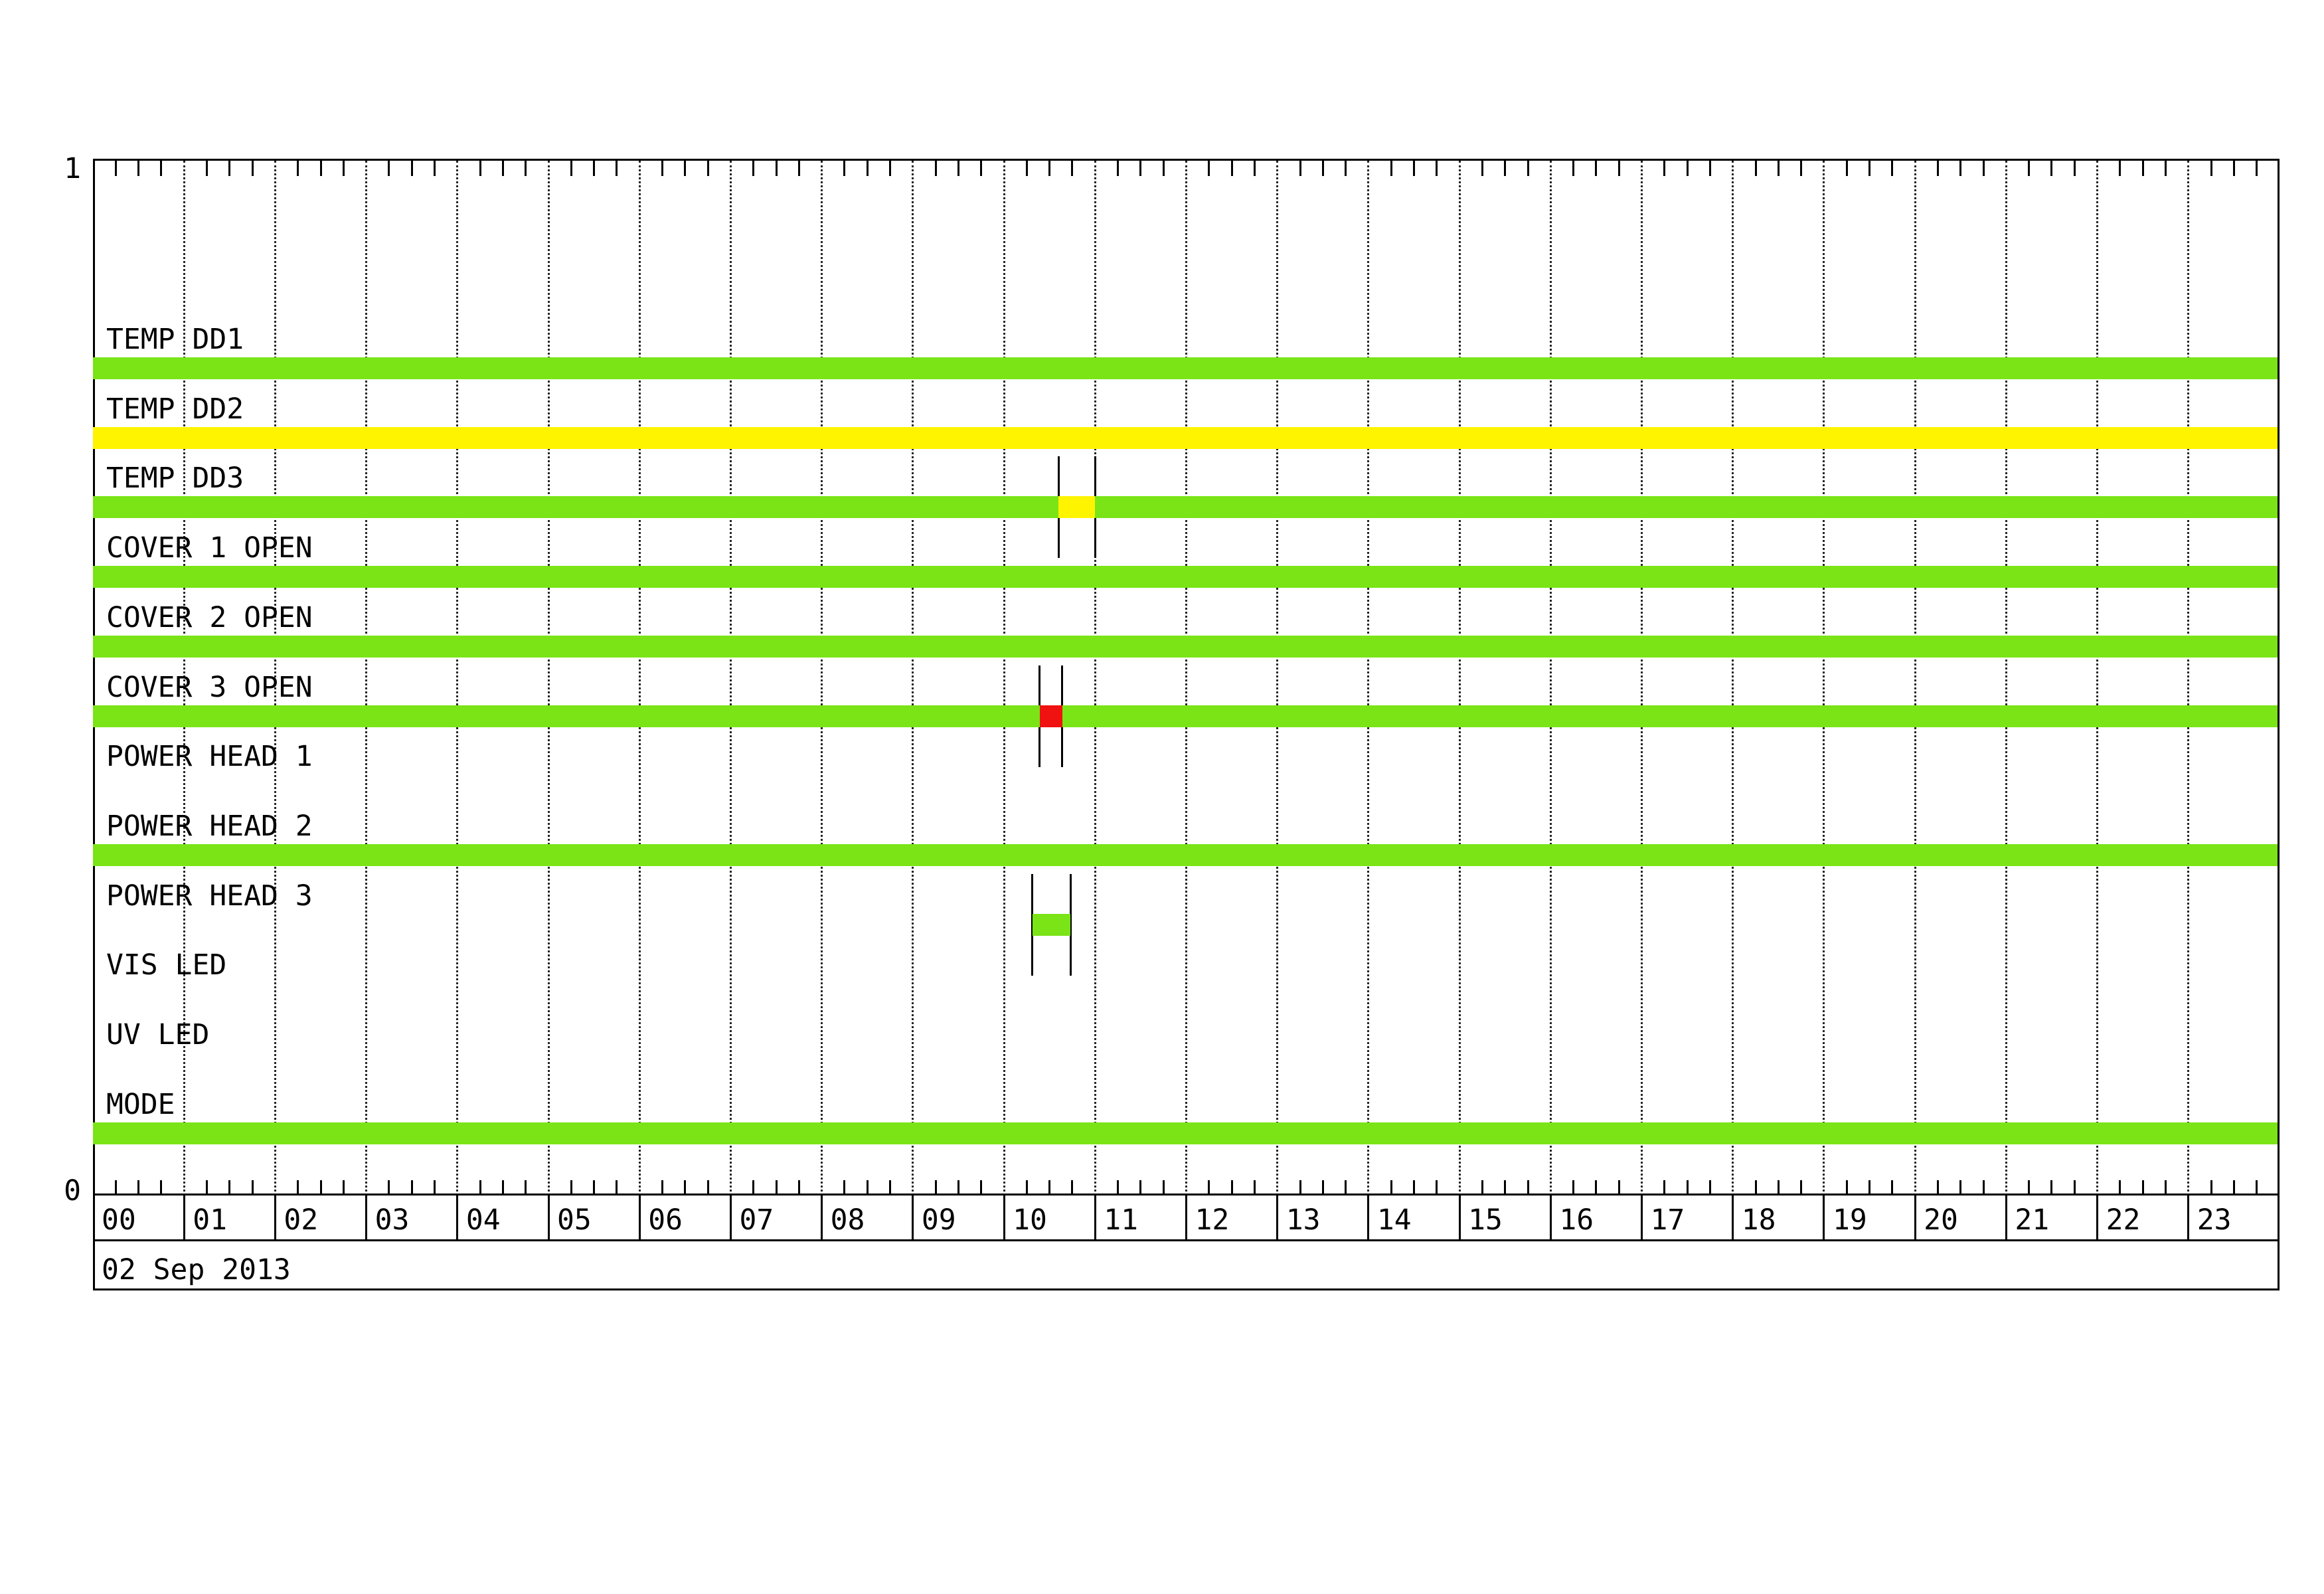 Image resolution: width=2324 pixels, height=1594 pixels. Describe the element at coordinates (175, 478) in the screenshot. I see `row-label: TEMP DD3` at that location.